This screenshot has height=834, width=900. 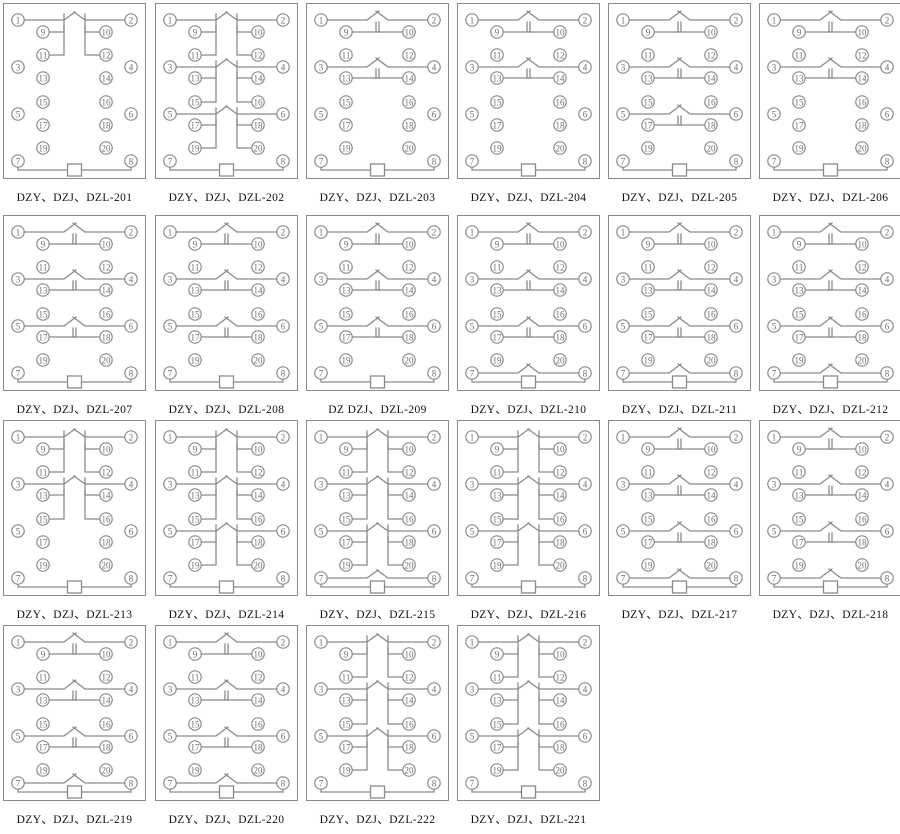 What do you see at coordinates (131, 784) in the screenshot?
I see `svg-text: 8` at bounding box center [131, 784].